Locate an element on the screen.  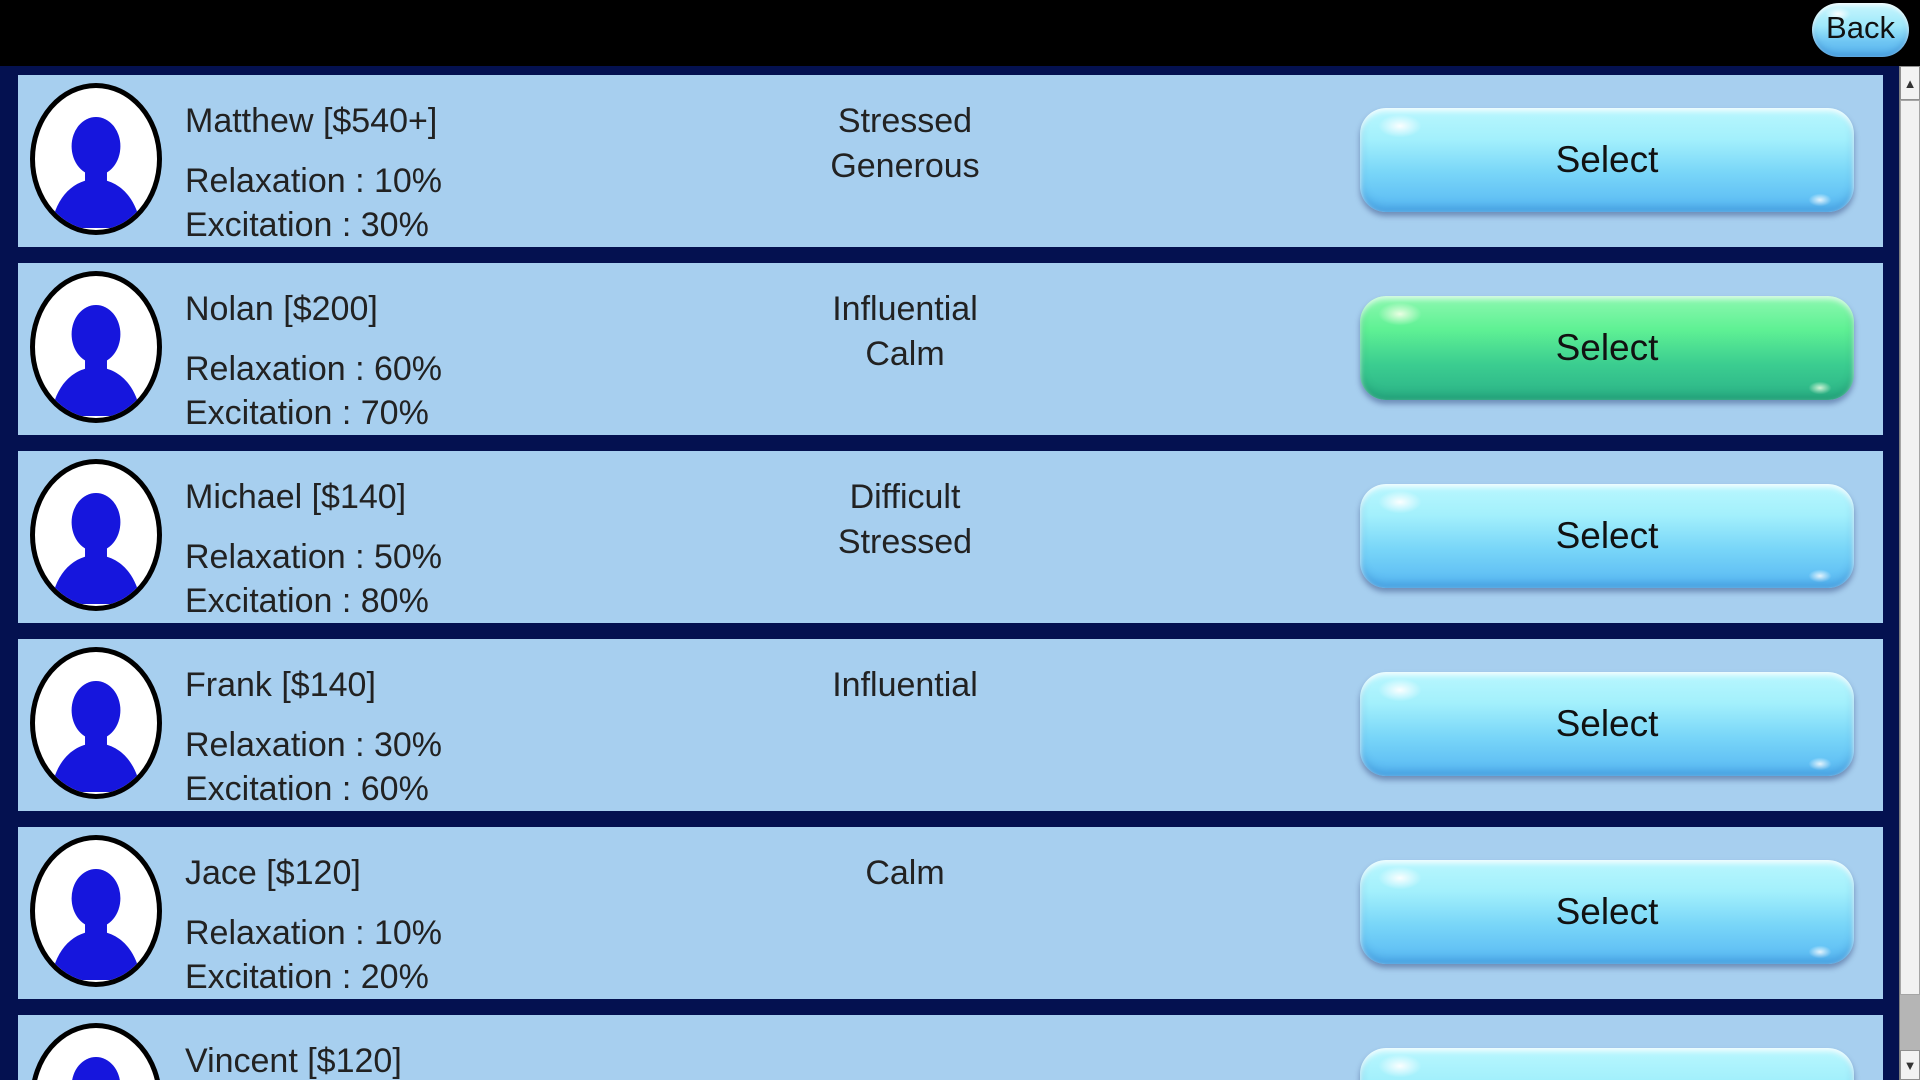
scrollbar-thumb is located at coordinates (1910, 547).